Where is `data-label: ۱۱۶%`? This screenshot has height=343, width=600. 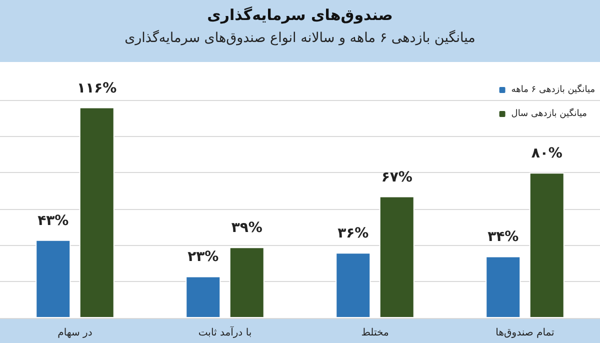 data-label: ۱۱۶% is located at coordinates (97, 88).